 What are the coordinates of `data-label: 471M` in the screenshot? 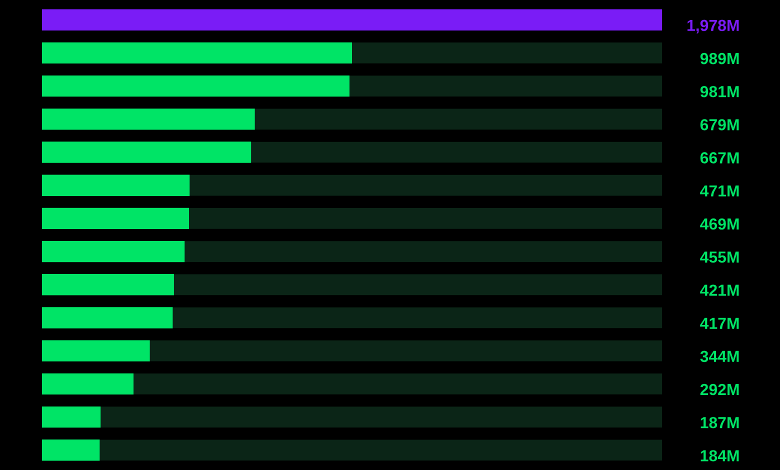 It's located at (719, 190).